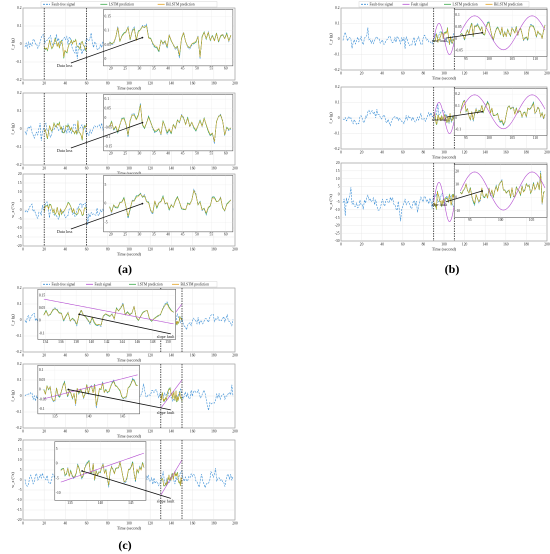  Describe the element at coordinates (57, 449) in the screenshot. I see `inset-y-tick-label: 5` at that location.